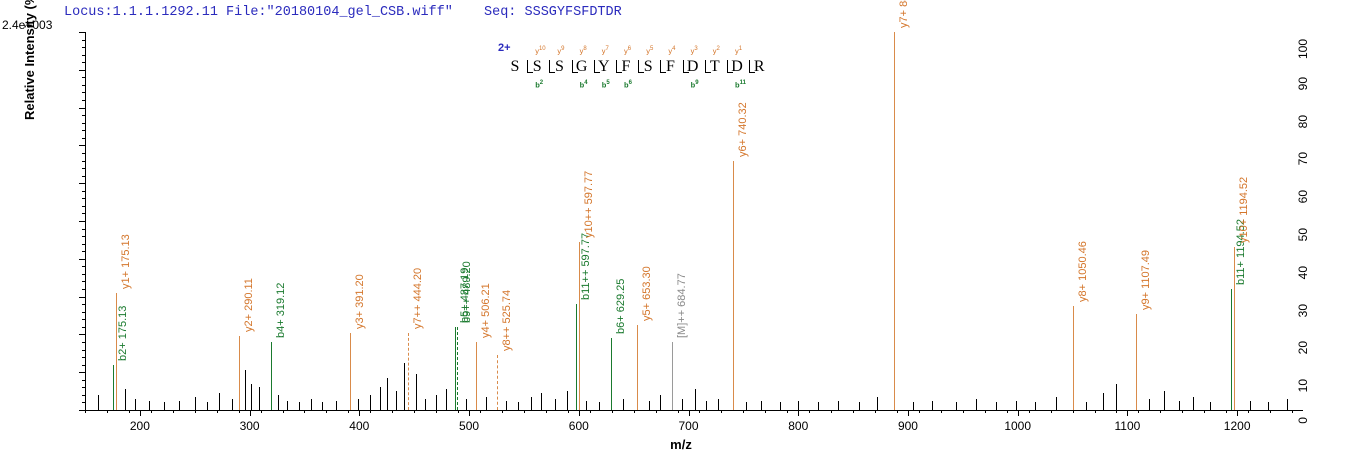 Image resolution: width=1362 pixels, height=473 pixels. Describe the element at coordinates (29, 60) in the screenshot. I see `y-axis-title: Relative Intensity (%)` at that location.